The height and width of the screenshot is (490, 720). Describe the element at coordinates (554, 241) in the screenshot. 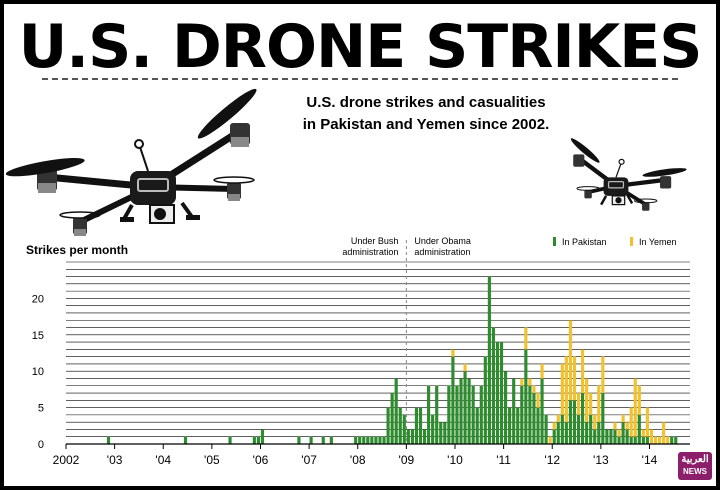

I see `legend-swatch-pakistan` at that location.